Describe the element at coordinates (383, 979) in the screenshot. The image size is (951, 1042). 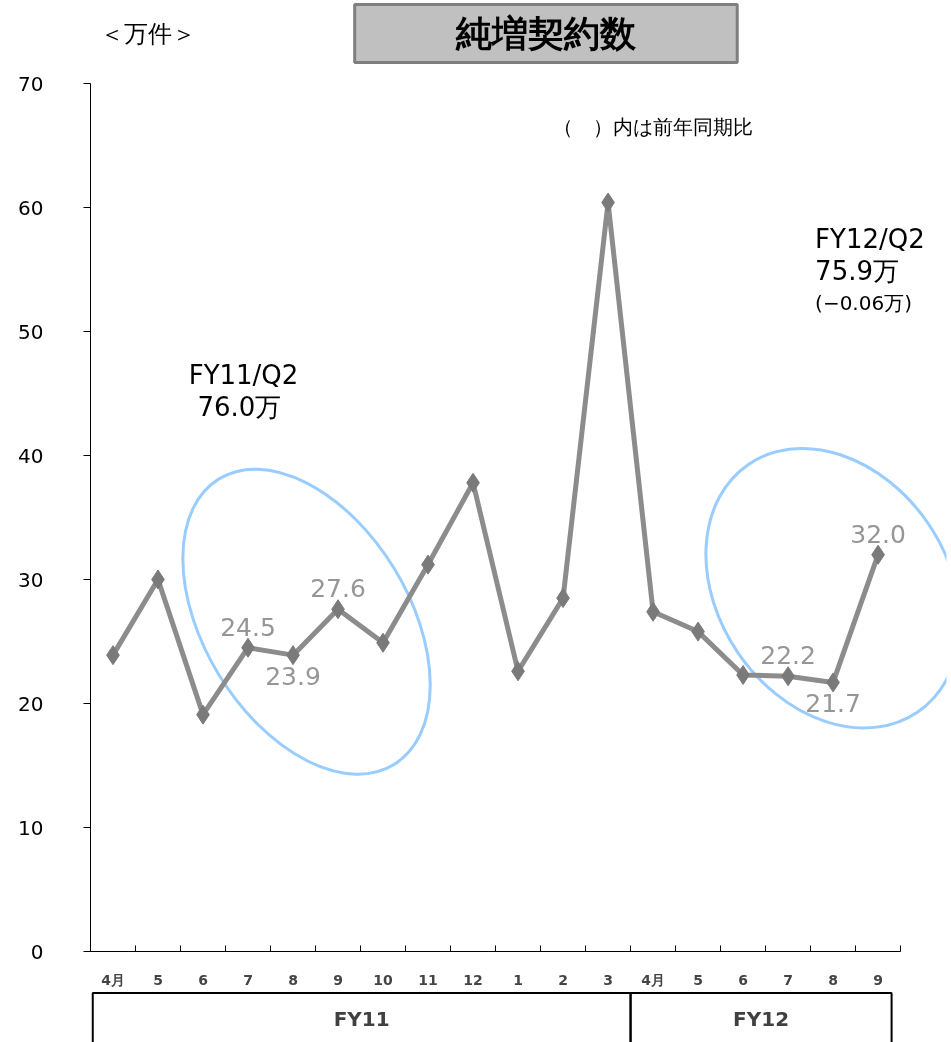
I see `x-tick-label: 10` at that location.